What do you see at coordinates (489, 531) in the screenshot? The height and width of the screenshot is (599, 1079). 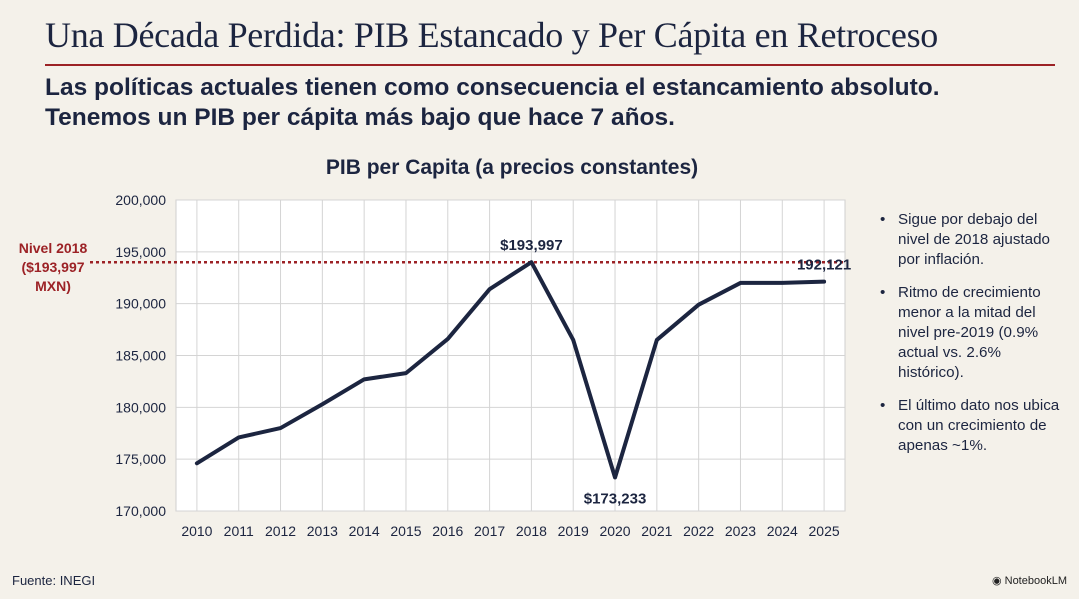 I see `x-tick-label: 2017` at bounding box center [489, 531].